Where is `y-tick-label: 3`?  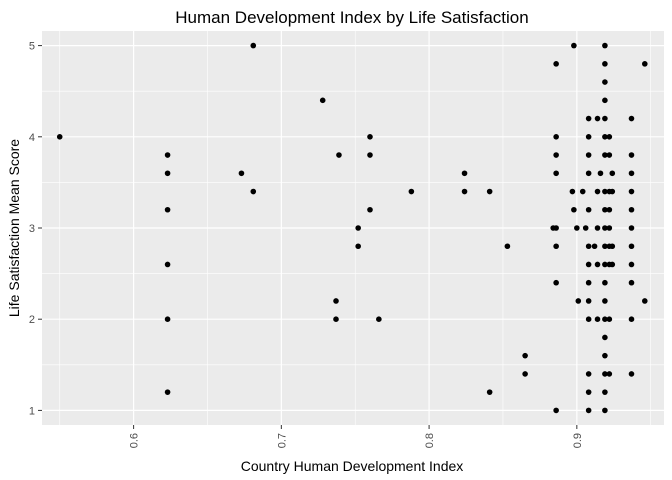
y-tick-label: 3 is located at coordinates (32, 229).